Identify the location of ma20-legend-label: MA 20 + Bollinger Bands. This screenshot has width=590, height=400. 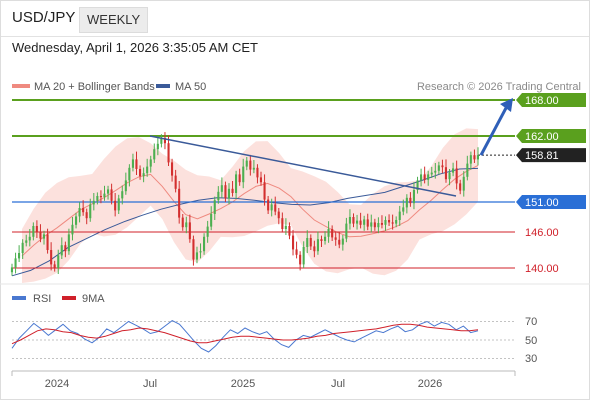
(94, 87).